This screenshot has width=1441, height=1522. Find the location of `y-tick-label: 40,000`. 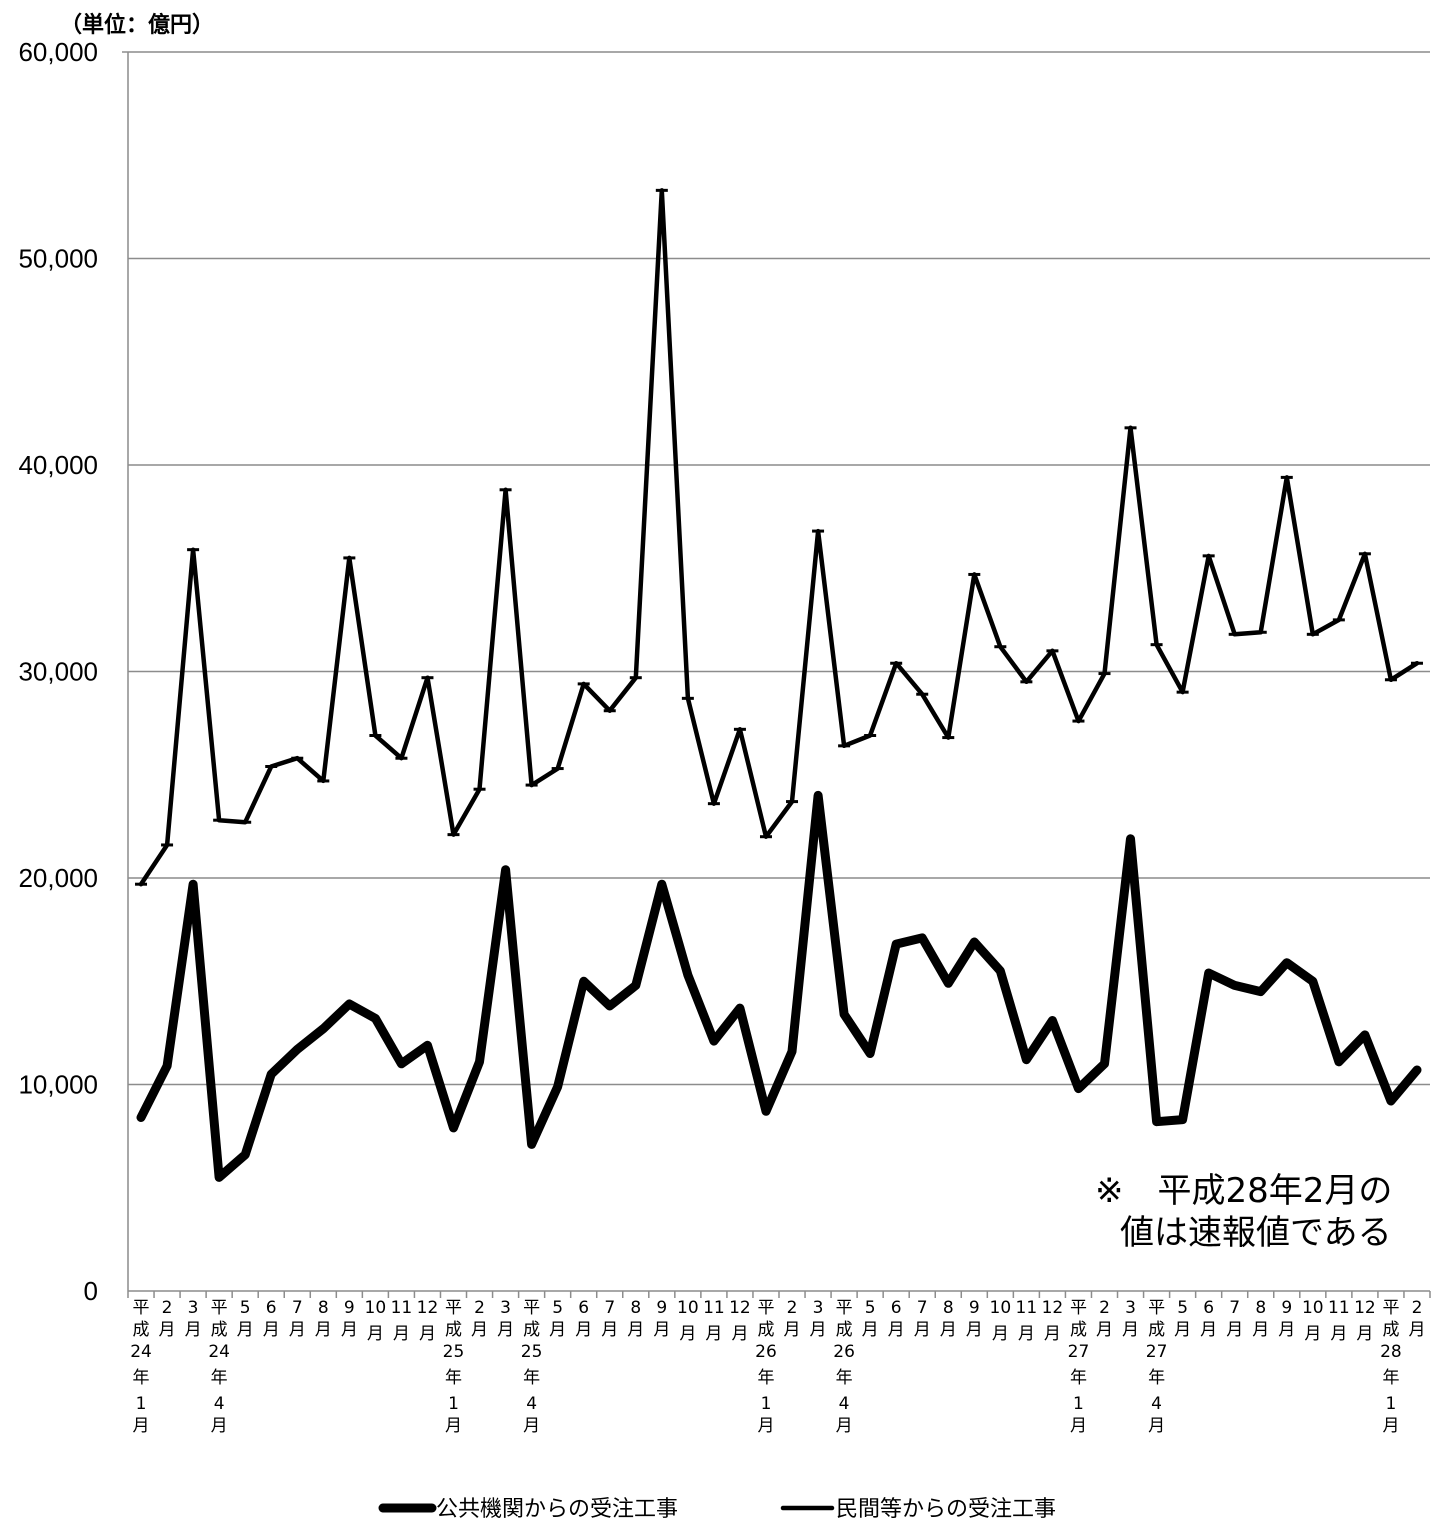

y-tick-label: 40,000 is located at coordinates (58, 465).